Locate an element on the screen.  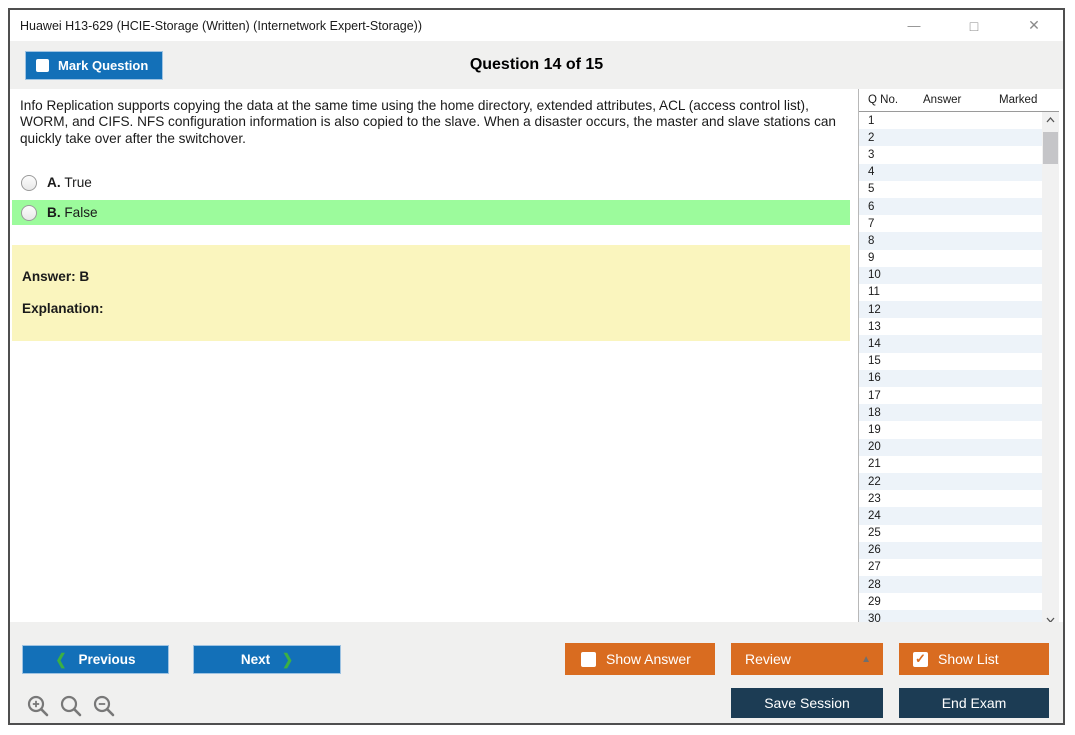
question-list-row: 3 is located at coordinates (950, 155).